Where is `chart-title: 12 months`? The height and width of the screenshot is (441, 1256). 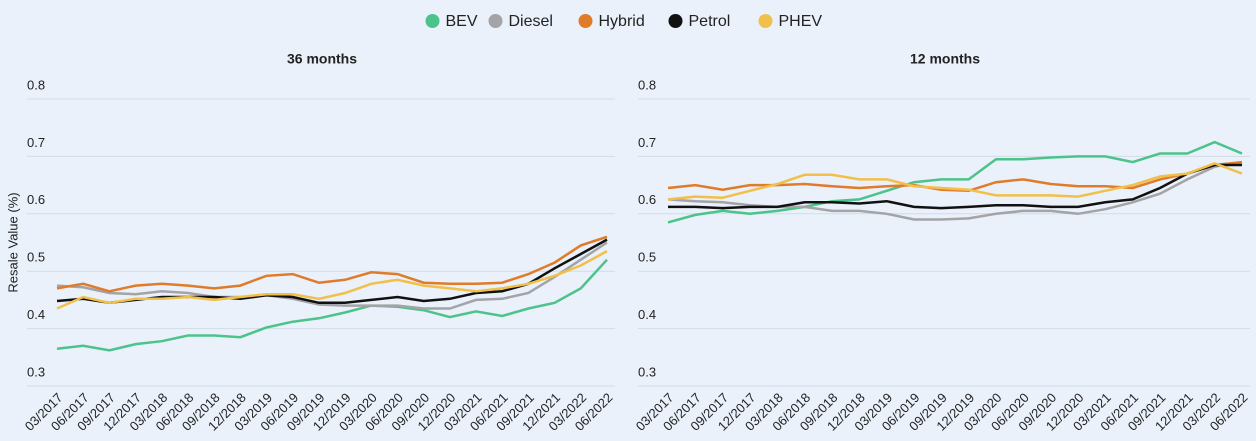
chart-title: 12 months is located at coordinates (945, 59).